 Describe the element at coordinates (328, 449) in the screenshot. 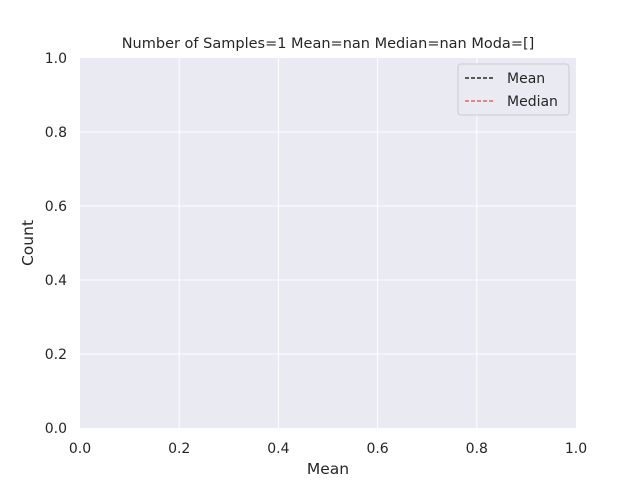

I see `x-tick-labels: 0.0 0.2 0.4 0.6 0.8 1.0` at that location.